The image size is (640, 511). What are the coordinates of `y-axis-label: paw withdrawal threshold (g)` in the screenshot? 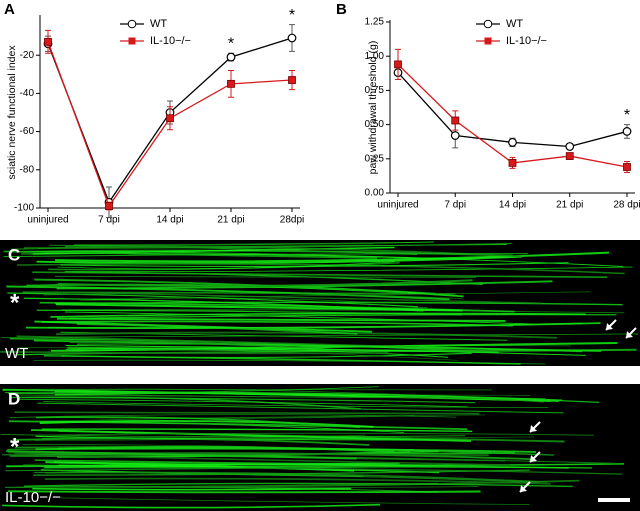 It's located at (373, 108).